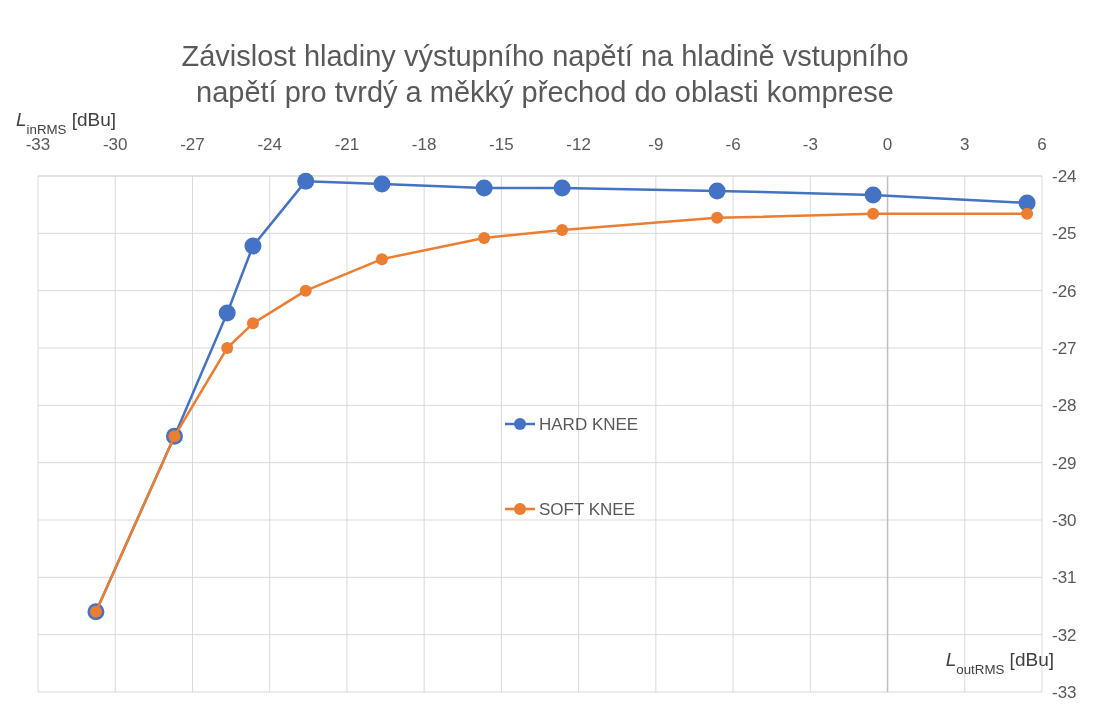 Image resolution: width=1097 pixels, height=709 pixels. Describe the element at coordinates (38, 144) in the screenshot. I see `x-tick-label: -33` at that location.